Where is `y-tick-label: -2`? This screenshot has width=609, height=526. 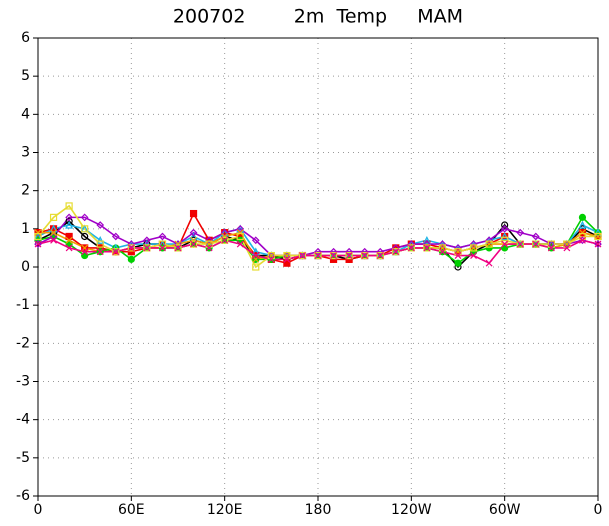
y-tick-label: -2 is located at coordinates (23, 343).